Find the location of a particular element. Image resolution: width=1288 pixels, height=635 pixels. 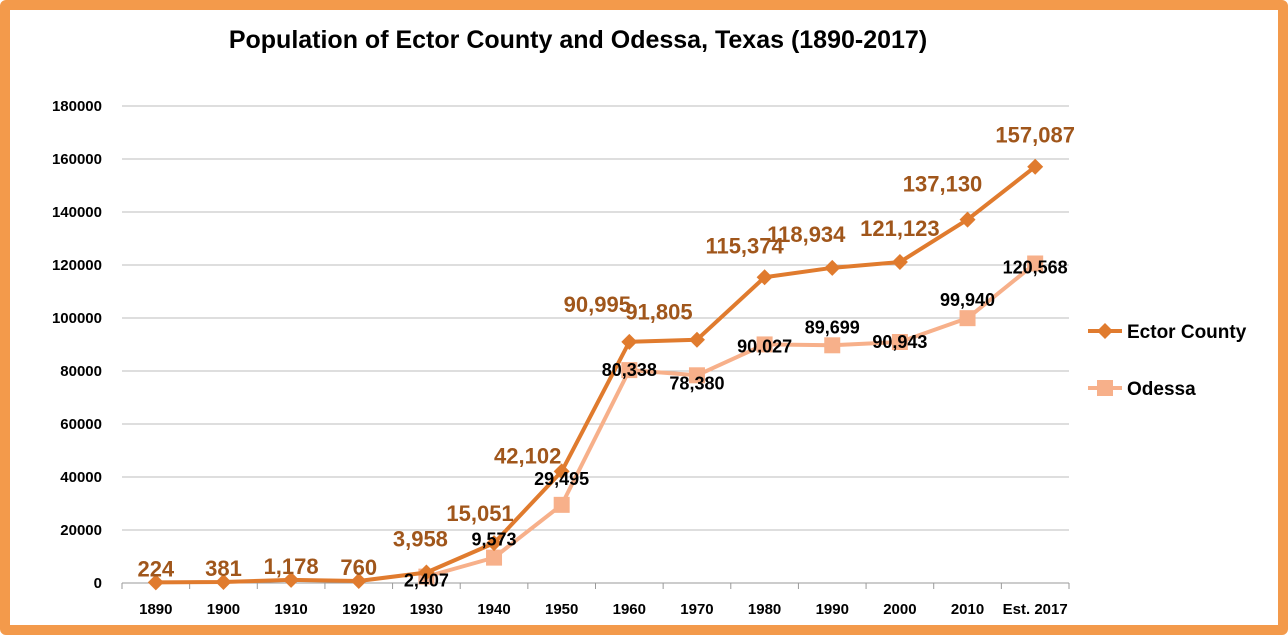

ector-county-data-label: 224 is located at coordinates (155, 568).